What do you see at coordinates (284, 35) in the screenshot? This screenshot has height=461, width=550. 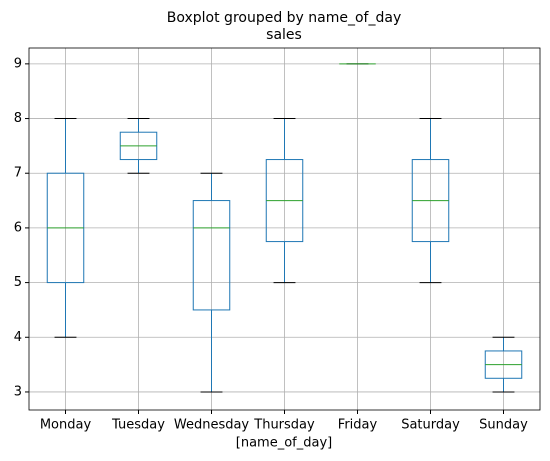 I see `chart-title: sales` at bounding box center [284, 35].